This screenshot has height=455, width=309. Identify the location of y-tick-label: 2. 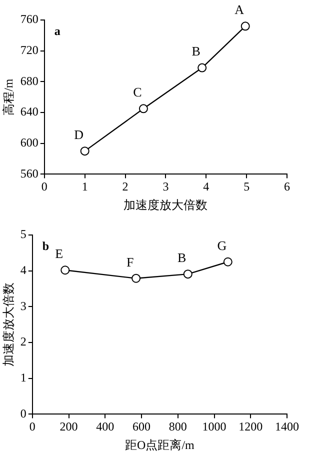
(23, 341).